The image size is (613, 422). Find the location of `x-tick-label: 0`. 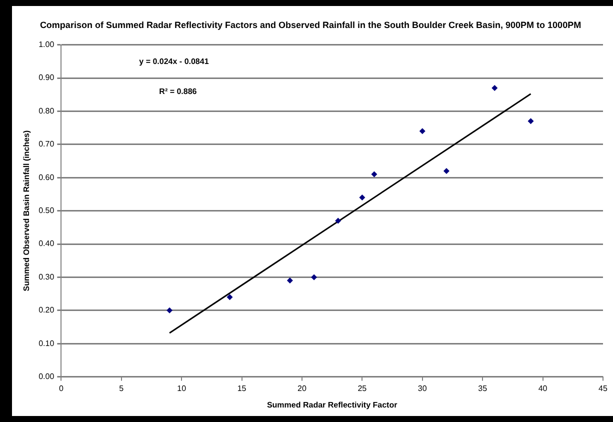

x-tick-label: 0 is located at coordinates (61, 388).